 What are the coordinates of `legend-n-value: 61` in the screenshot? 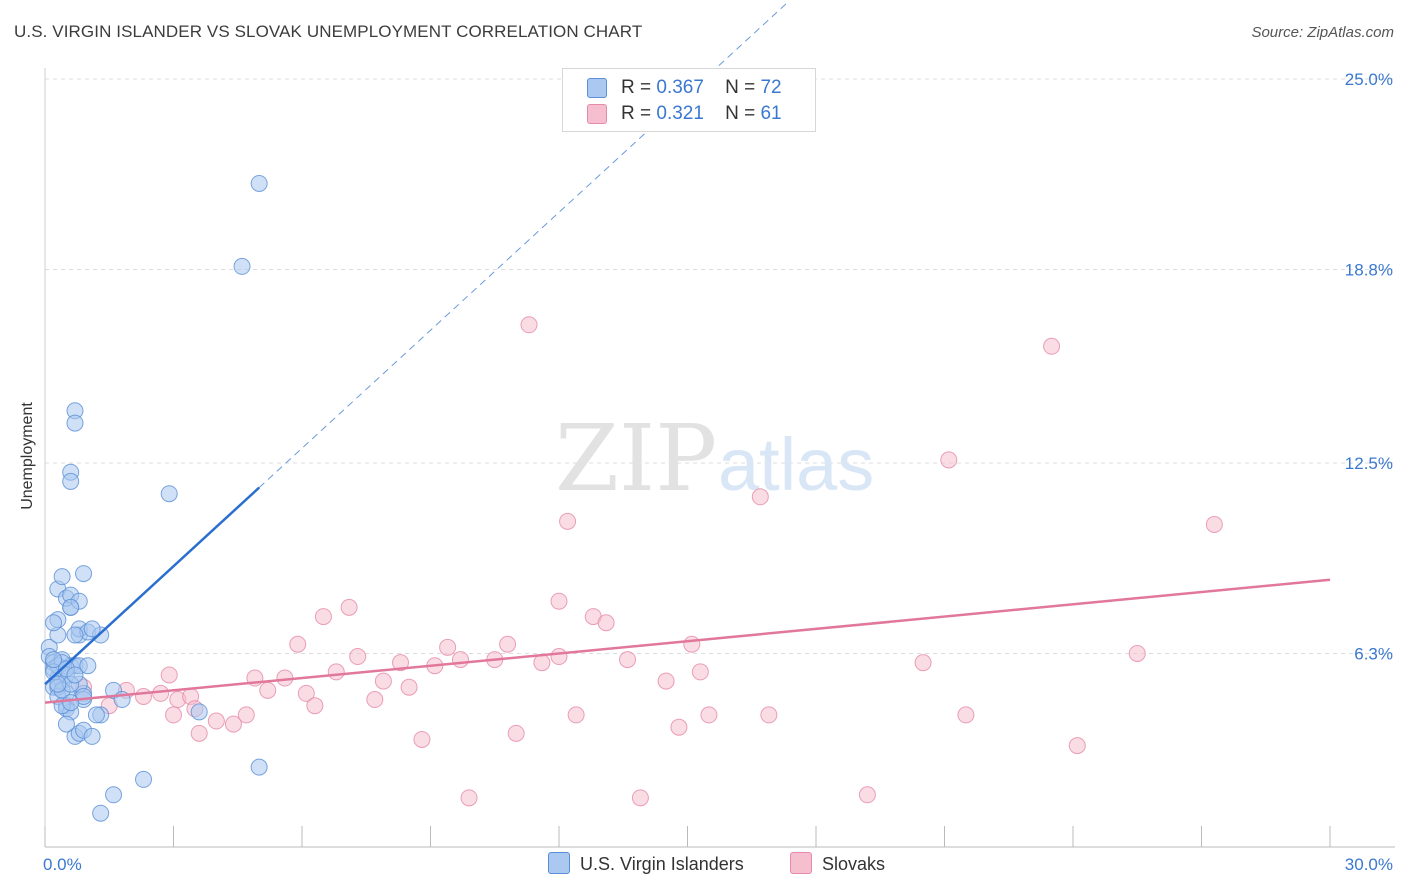 It's located at (771, 113).